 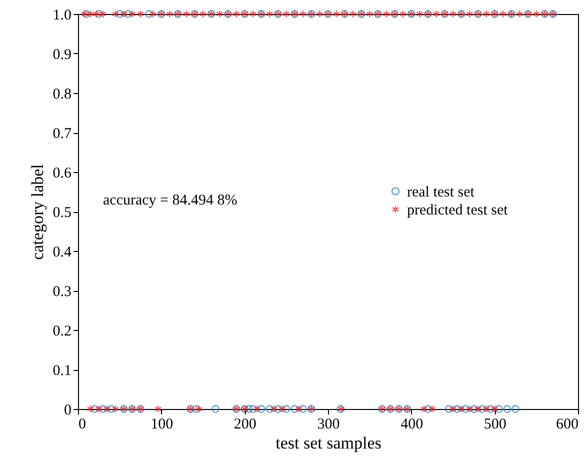 I want to click on y-tick-label: 0.7, so click(x=62, y=134).